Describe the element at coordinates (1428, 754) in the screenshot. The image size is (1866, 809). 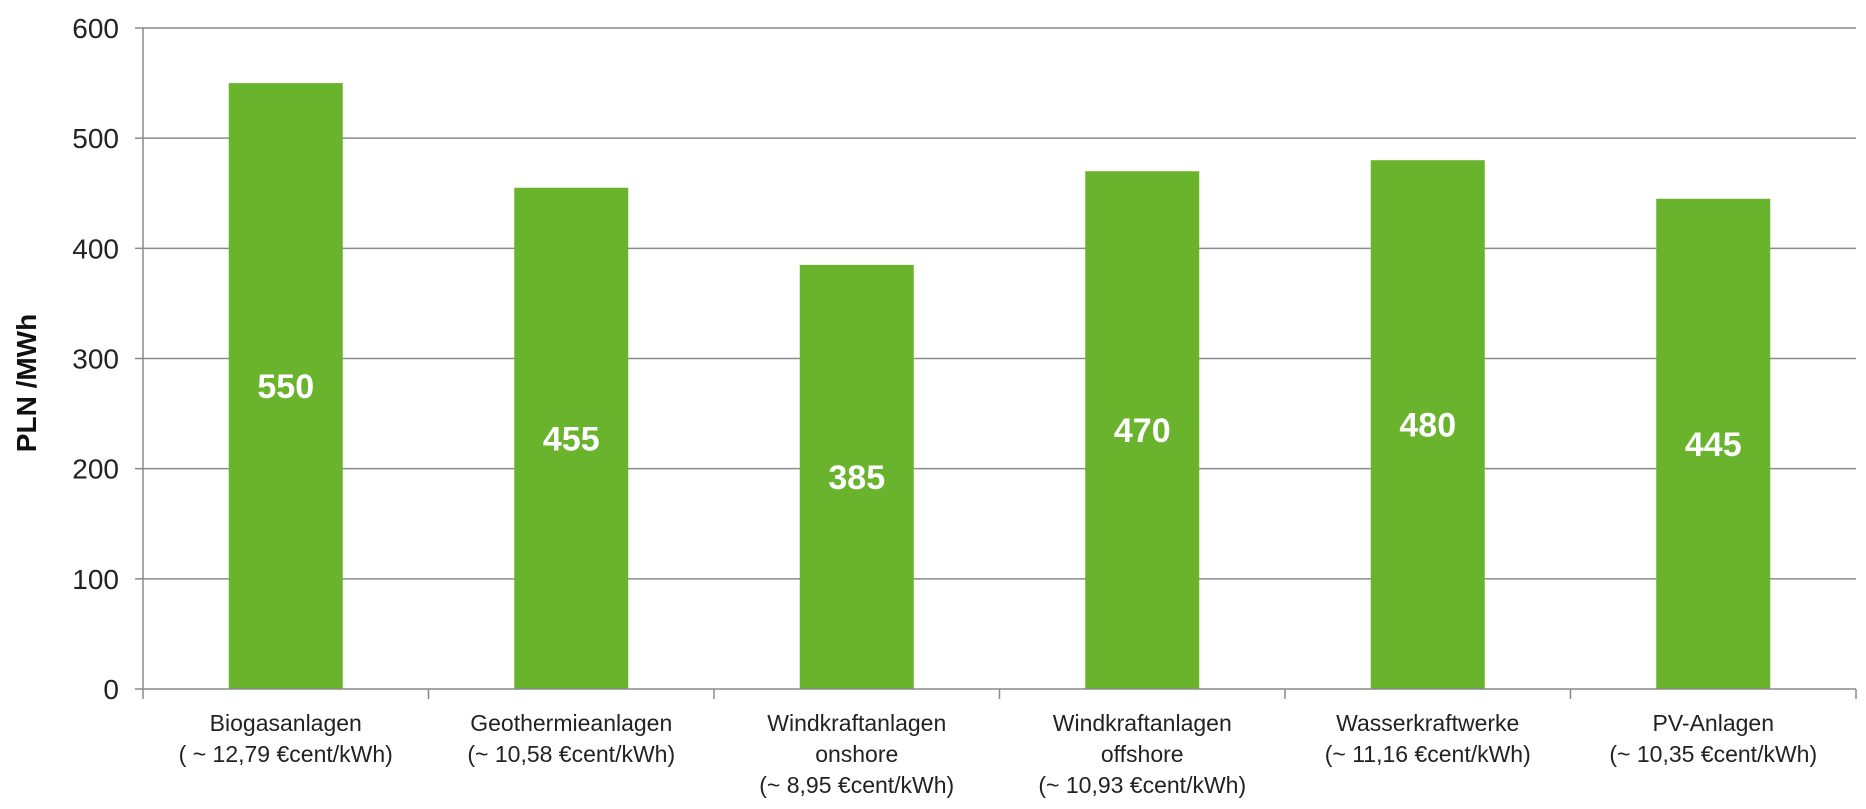
I see `x-category-label: (~ 11,16 €cent/kWh)` at that location.